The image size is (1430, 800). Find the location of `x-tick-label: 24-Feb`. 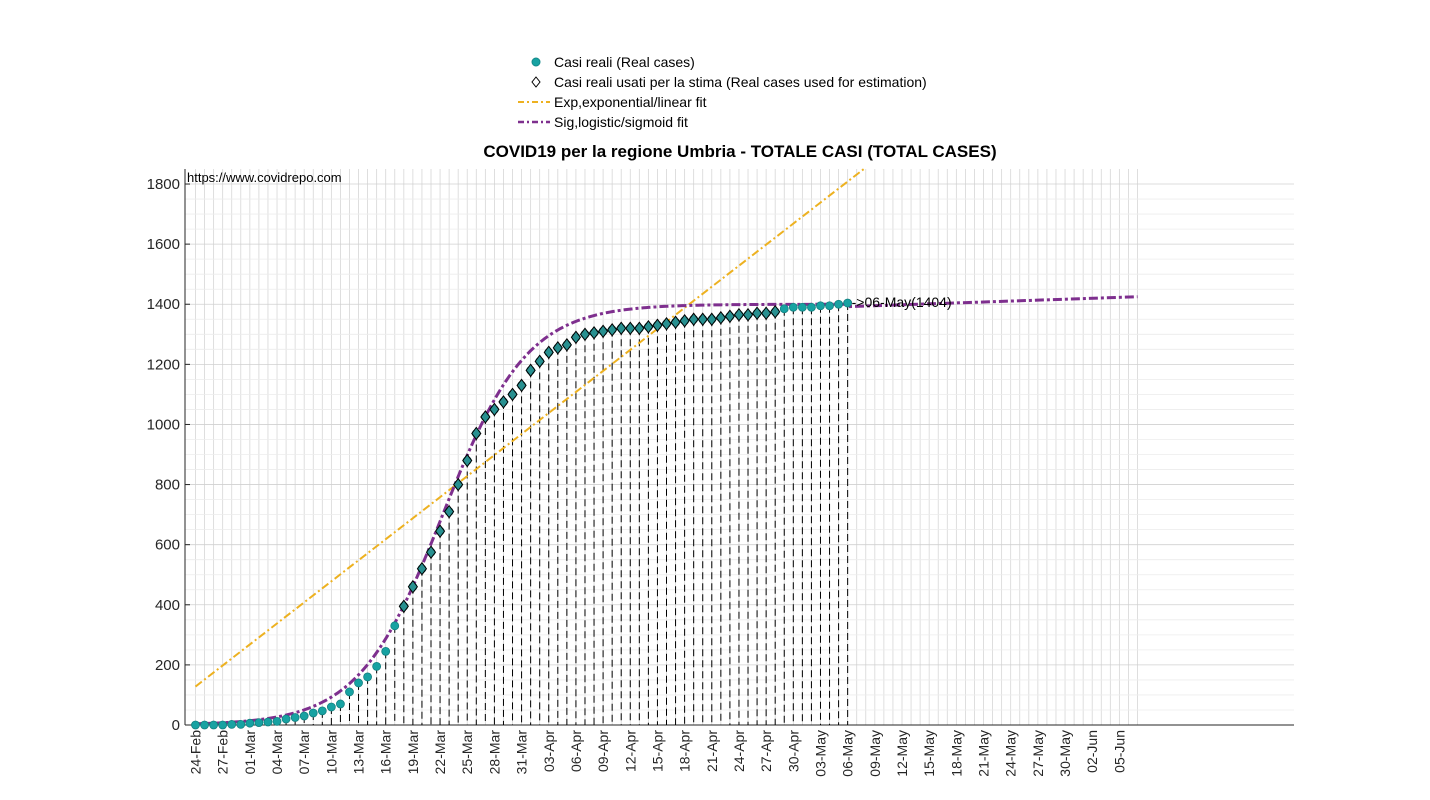

x-tick-label: 24-Feb is located at coordinates (196, 752).